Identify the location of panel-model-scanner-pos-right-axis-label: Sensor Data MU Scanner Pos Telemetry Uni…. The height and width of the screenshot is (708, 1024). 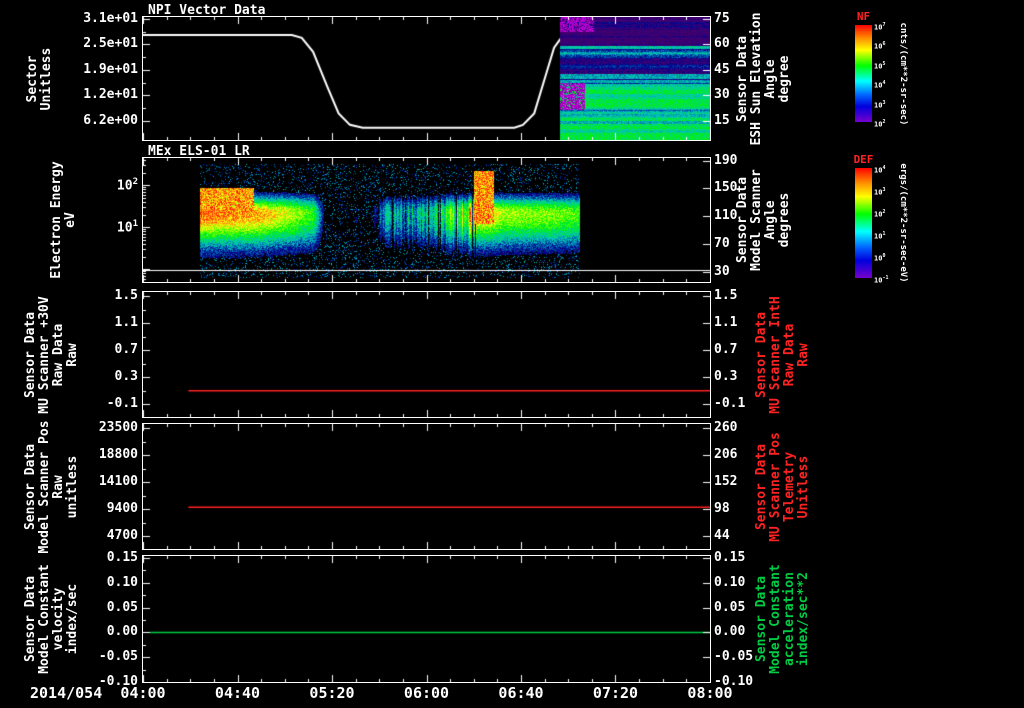
(782, 486).